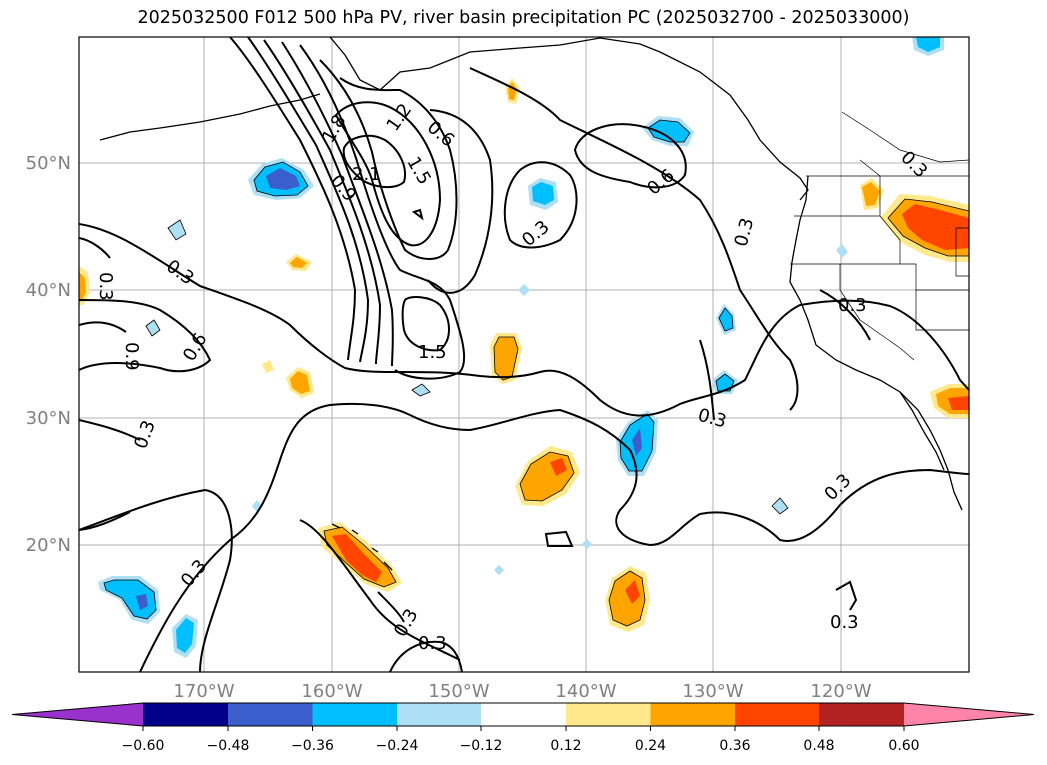  What do you see at coordinates (283, 179) in the screenshot?
I see `precip-patch-48n163w-strong` at bounding box center [283, 179].